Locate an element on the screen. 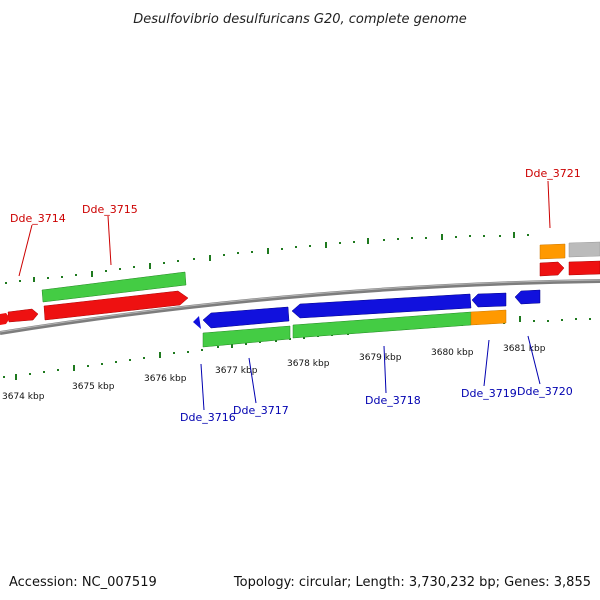 The image size is (600, 600). gene-dde-3715-upper is located at coordinates (114, 287).